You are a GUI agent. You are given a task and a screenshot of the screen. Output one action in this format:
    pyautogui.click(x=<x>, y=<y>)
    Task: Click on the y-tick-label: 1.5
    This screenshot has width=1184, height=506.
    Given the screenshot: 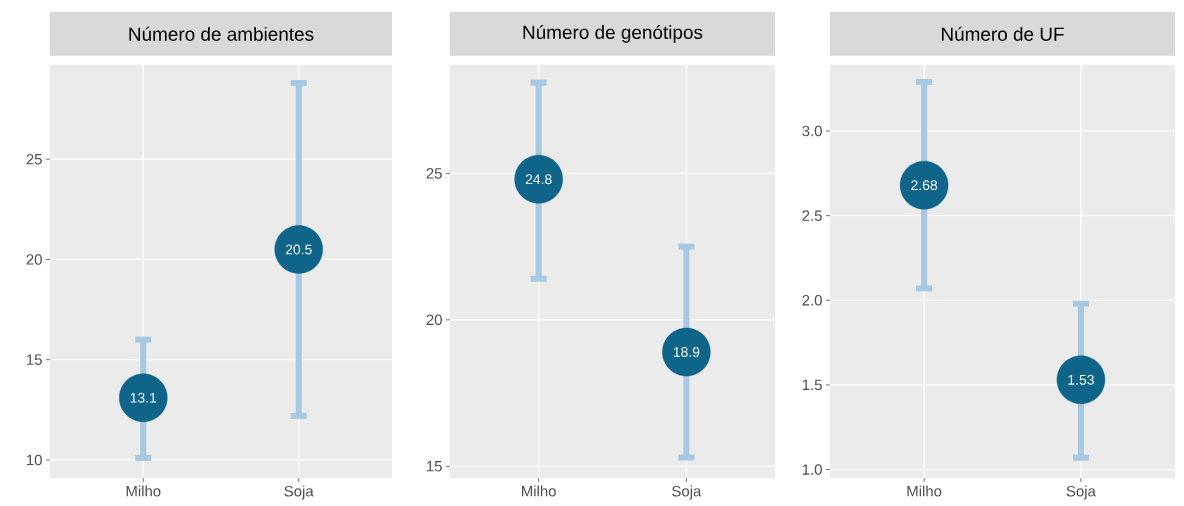 What is the action you would take?
    pyautogui.click(x=812, y=385)
    